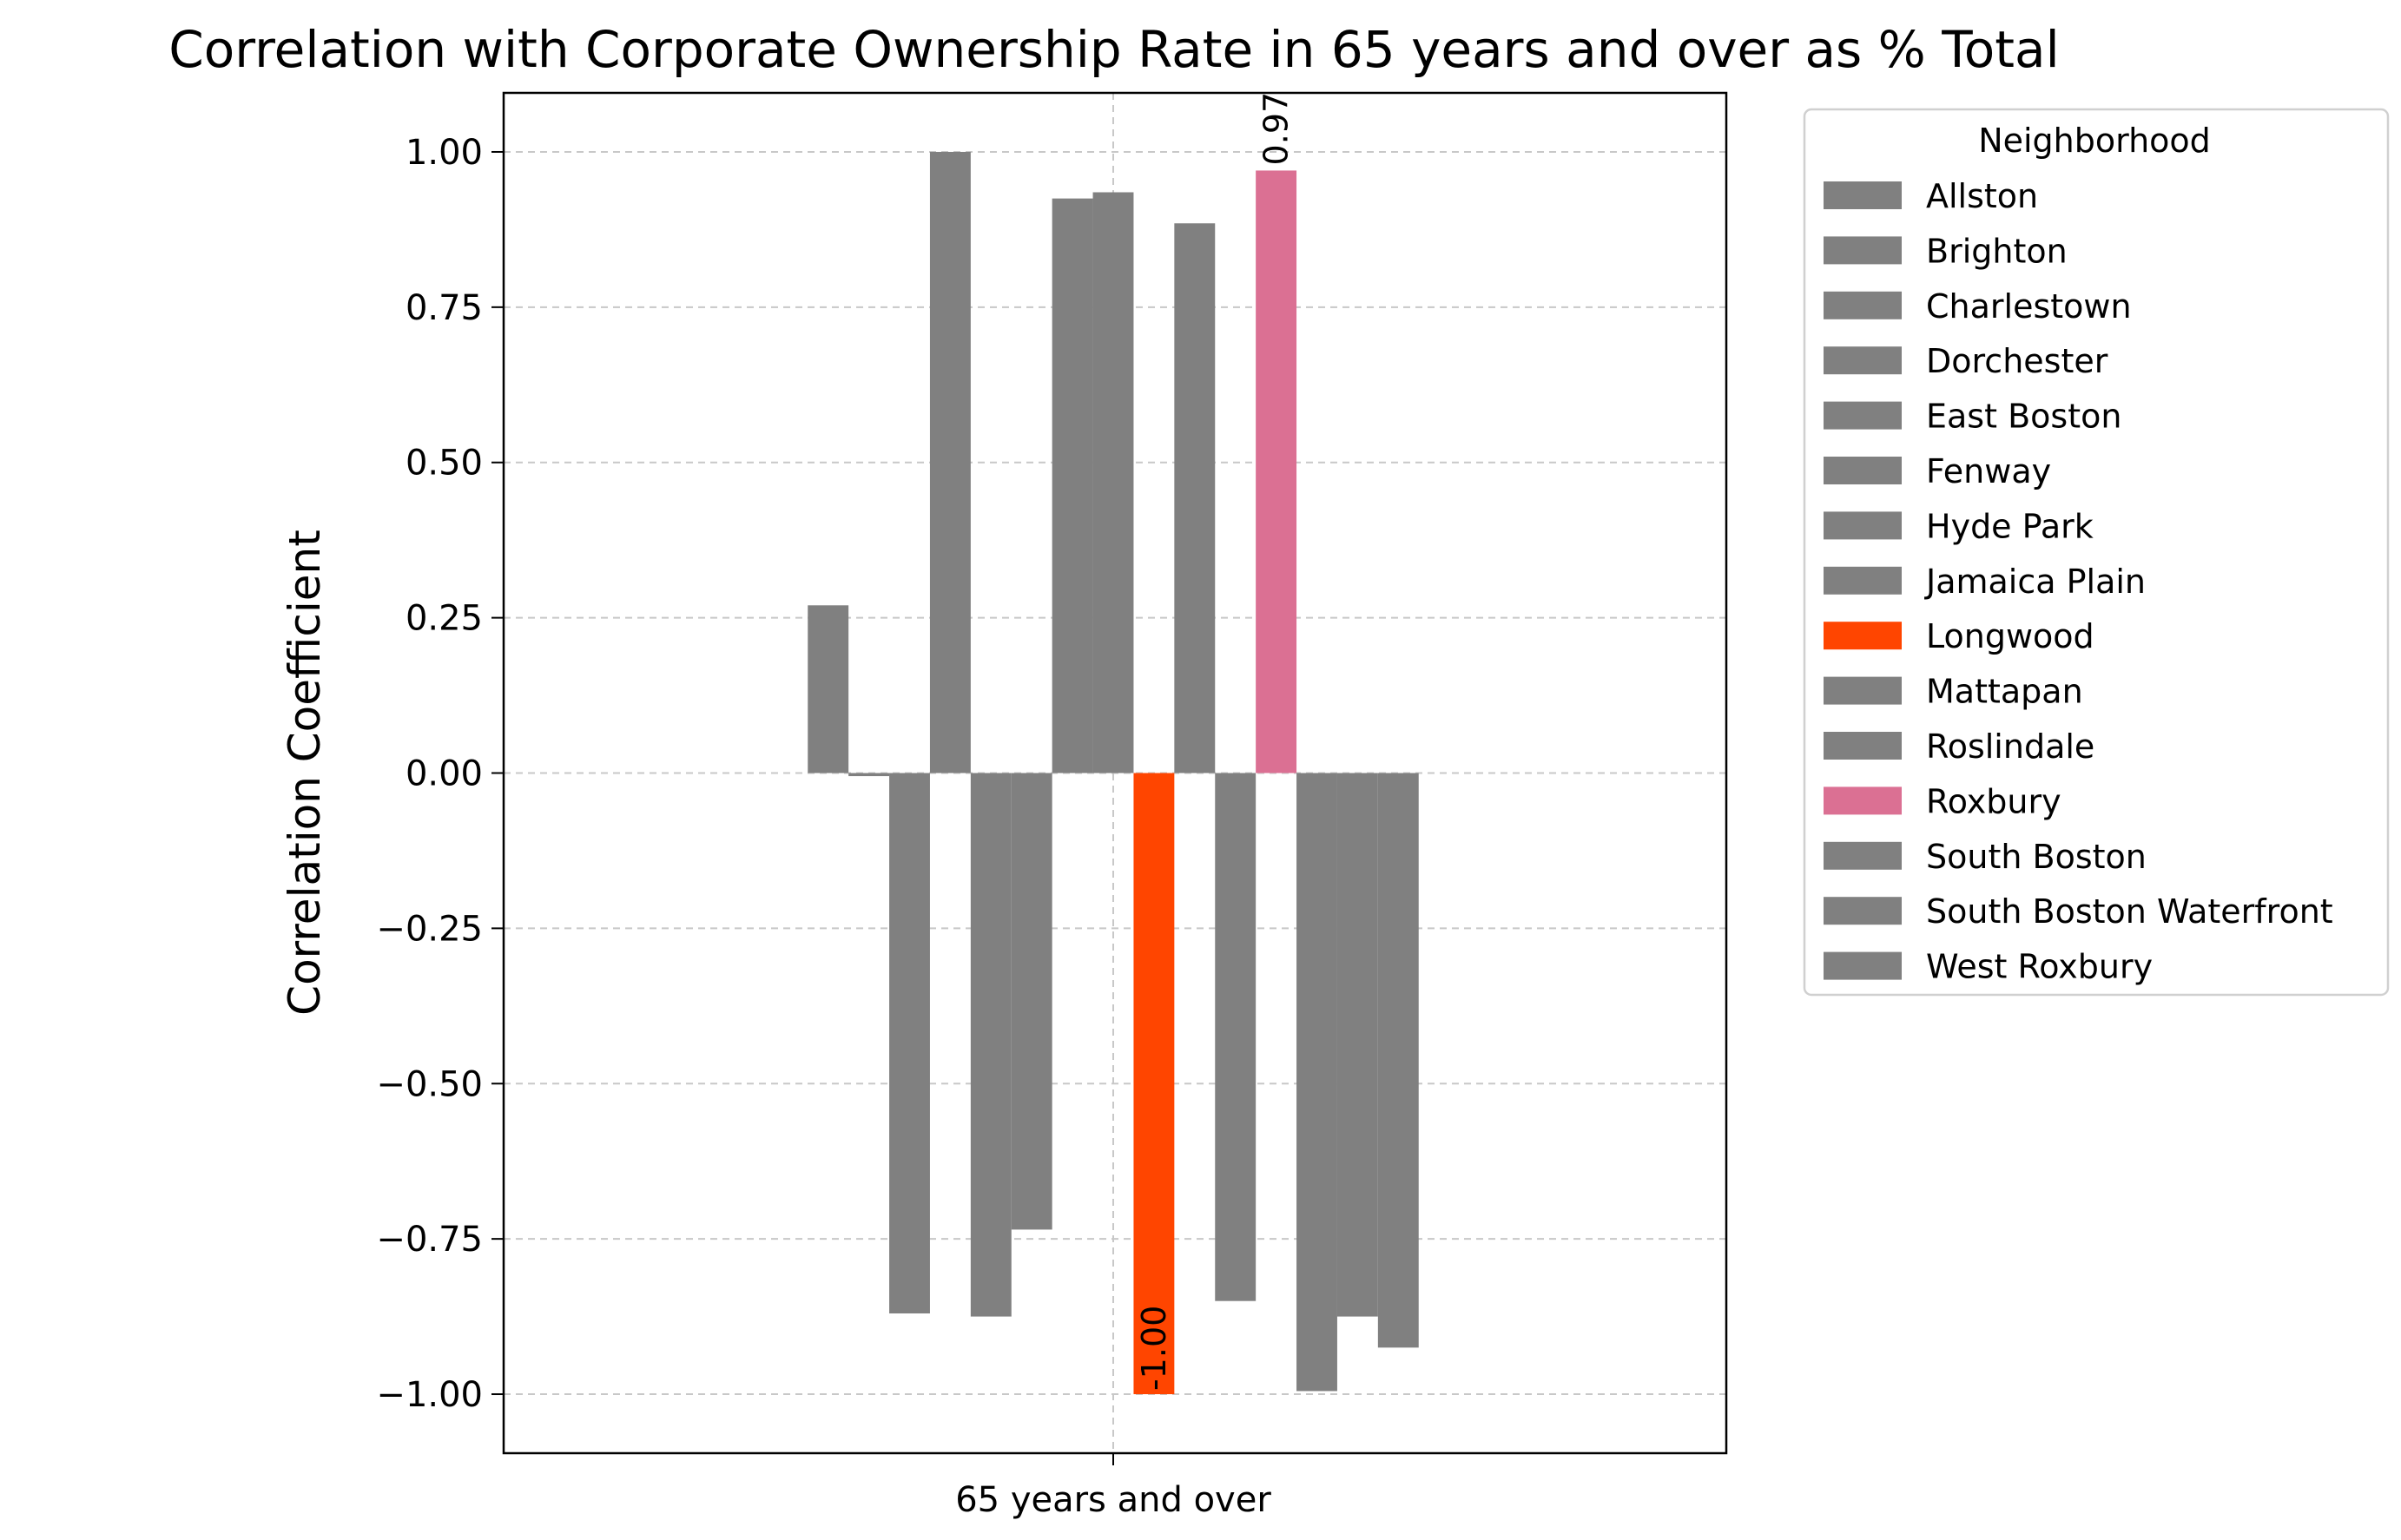 The width and height of the screenshot is (2401, 1540). Describe the element at coordinates (444, 153) in the screenshot. I see `y-tick-label: 1.00` at that location.